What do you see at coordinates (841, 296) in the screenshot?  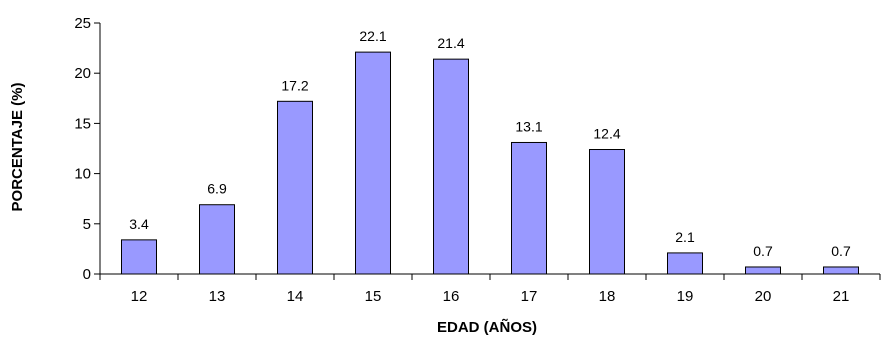 I see `x-tick-label: 21` at bounding box center [841, 296].